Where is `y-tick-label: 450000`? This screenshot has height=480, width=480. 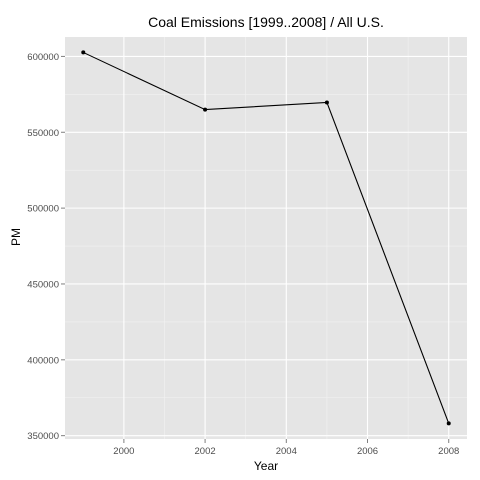 y-tick-label: 450000 is located at coordinates (43, 284).